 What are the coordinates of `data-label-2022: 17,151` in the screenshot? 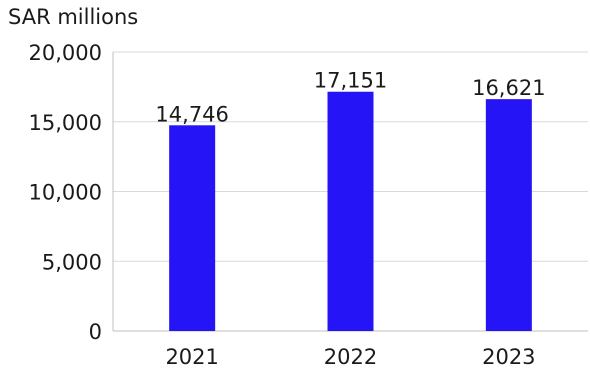 It's located at (350, 81).